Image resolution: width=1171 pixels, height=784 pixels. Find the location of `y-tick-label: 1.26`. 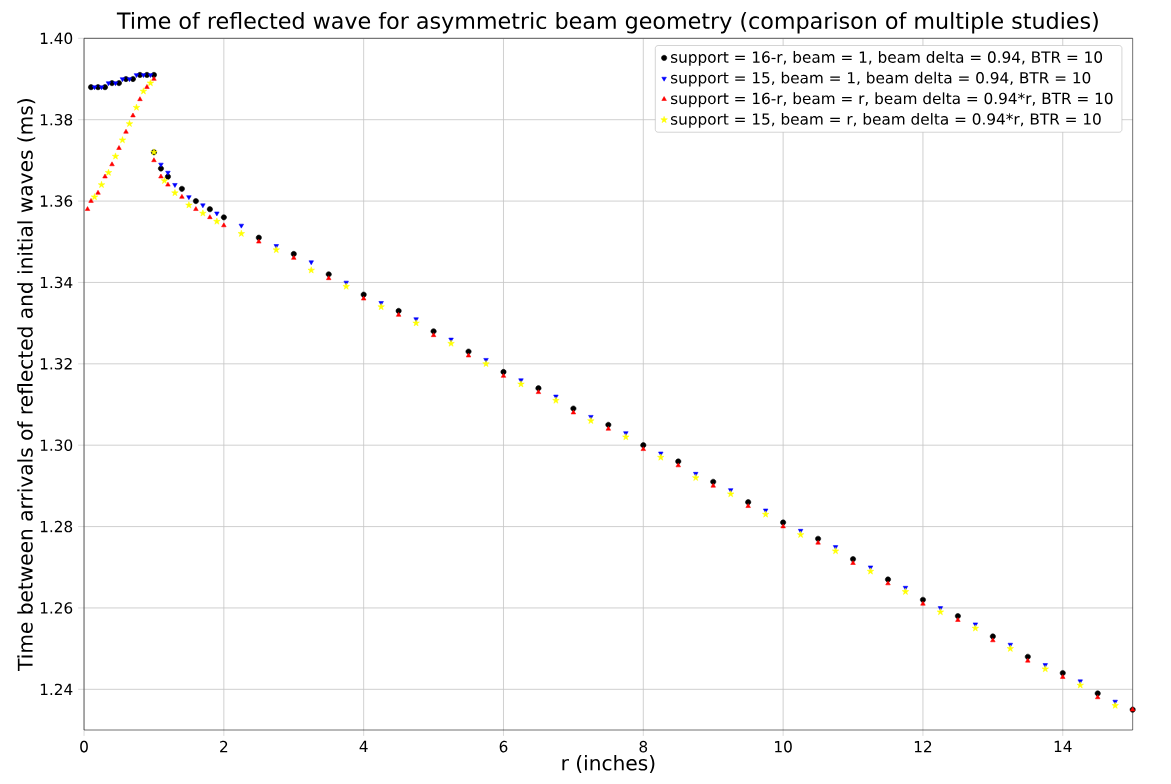

y-tick-label: 1.26 is located at coordinates (56, 608).